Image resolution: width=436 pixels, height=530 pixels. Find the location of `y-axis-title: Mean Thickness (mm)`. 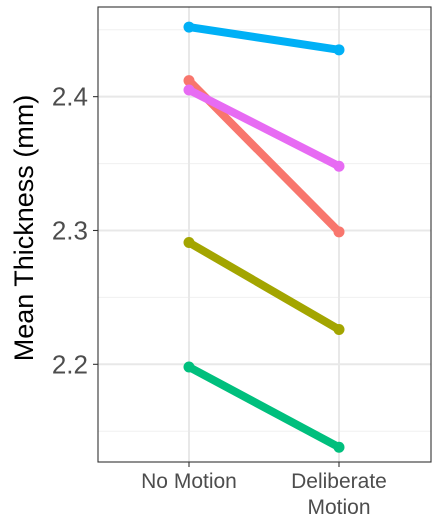

y-axis-title: Mean Thickness (mm) is located at coordinates (24, 228).